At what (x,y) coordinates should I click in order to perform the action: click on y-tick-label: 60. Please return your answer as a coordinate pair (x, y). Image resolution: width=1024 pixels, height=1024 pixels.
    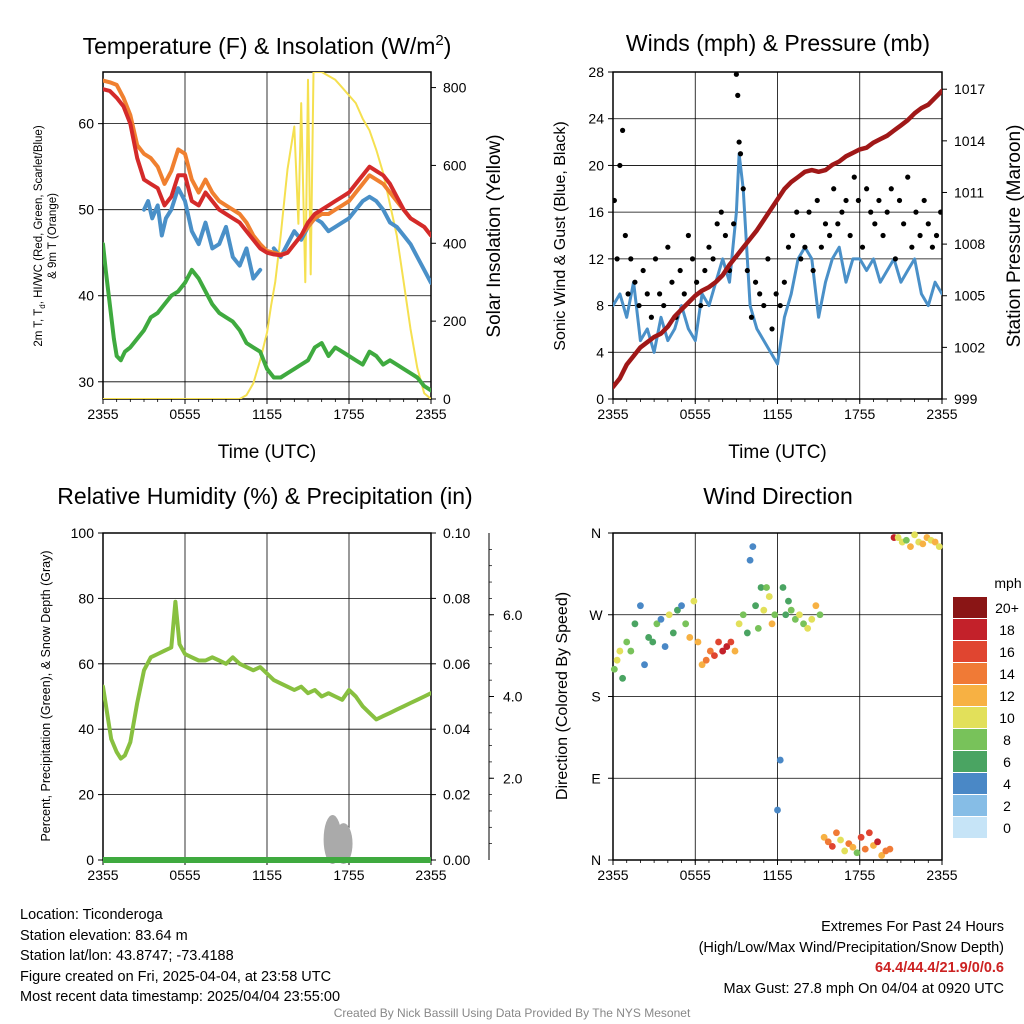
    Looking at the image, I should click on (86, 664).